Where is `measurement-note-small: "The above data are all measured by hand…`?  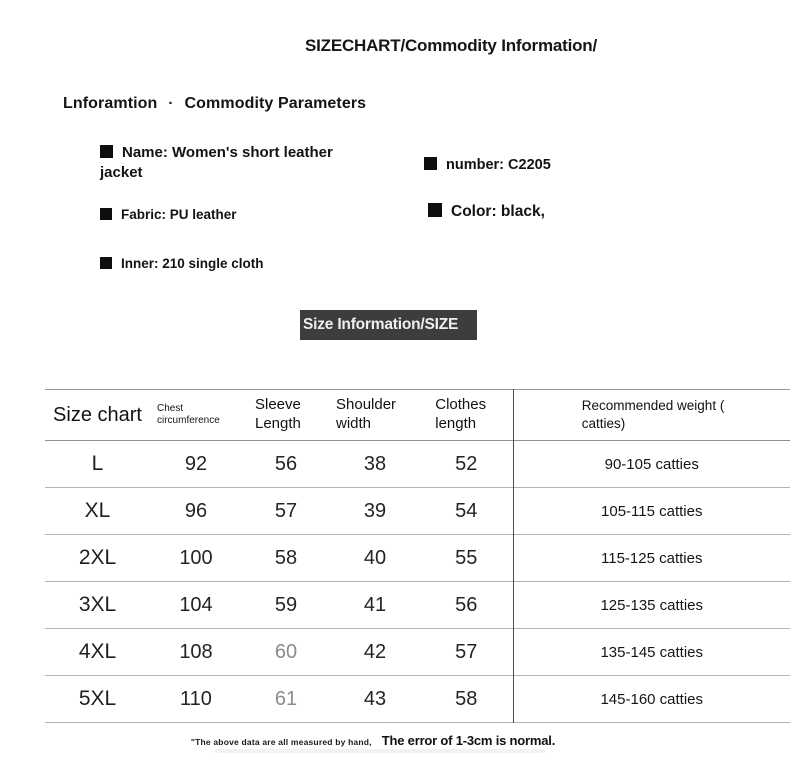 measurement-note-small: "The above data are all measured by hand… is located at coordinates (281, 742).